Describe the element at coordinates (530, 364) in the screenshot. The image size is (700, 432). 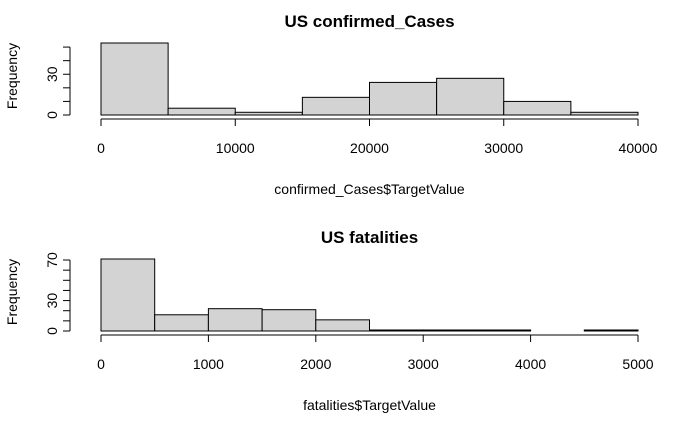
I see `x-tick-label: 4000` at that location.